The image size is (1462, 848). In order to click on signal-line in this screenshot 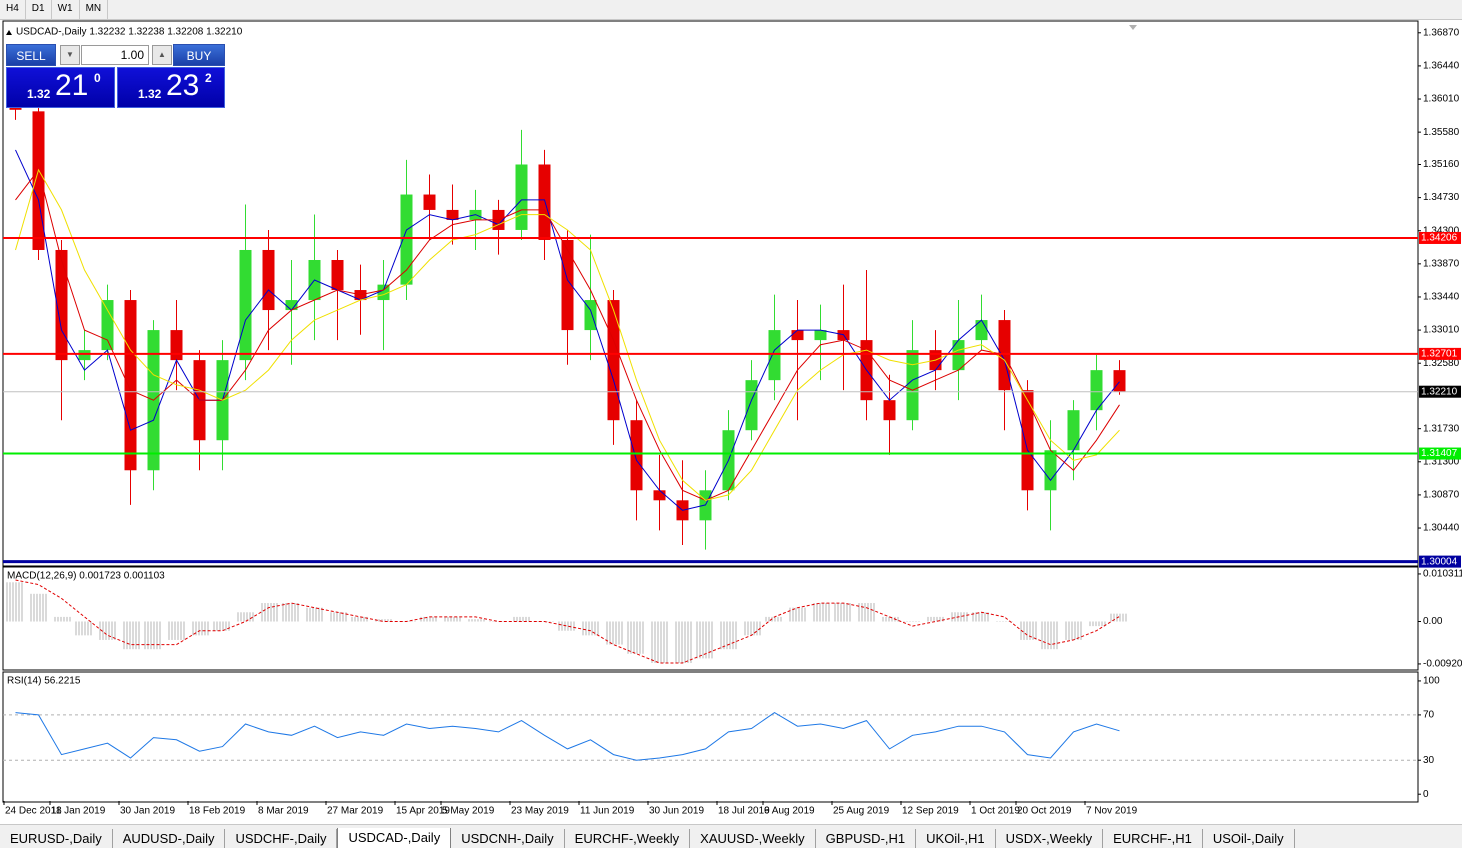, I will do `click(567, 621)`.